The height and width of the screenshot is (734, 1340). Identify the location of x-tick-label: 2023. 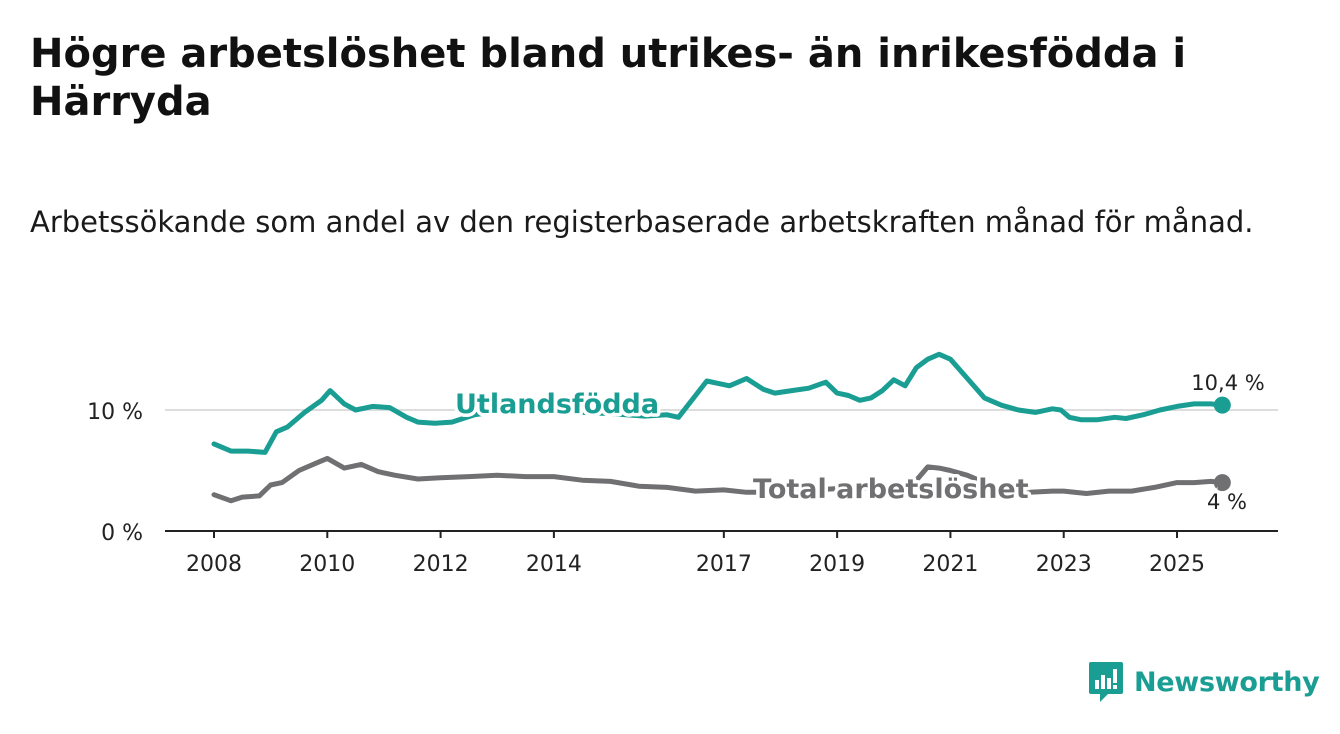
(1064, 564).